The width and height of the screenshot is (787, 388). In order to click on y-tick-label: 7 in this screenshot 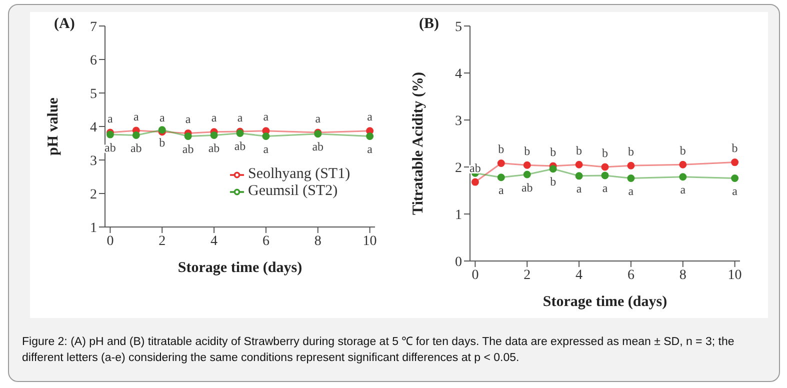, I will do `click(93, 27)`.